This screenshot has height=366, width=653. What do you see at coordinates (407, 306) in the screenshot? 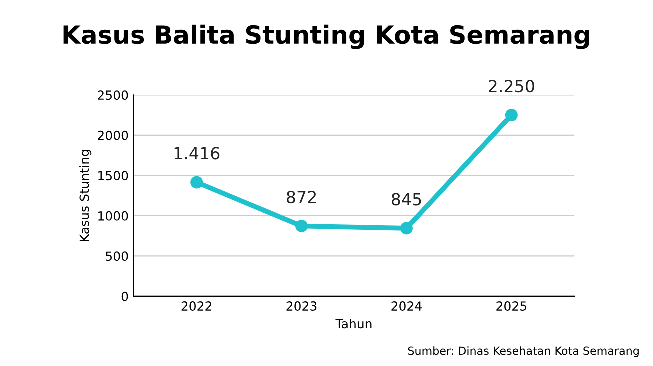
I see `x-tick-label: 2024` at bounding box center [407, 306].